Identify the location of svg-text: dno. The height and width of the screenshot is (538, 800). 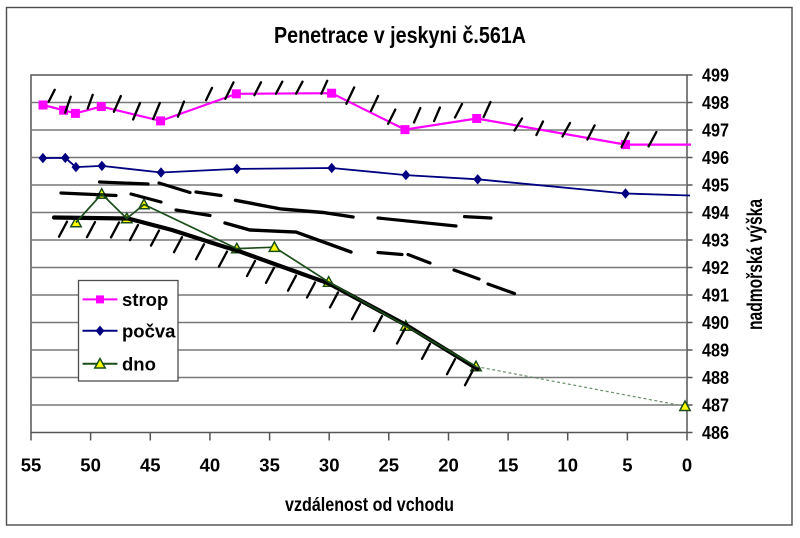
(139, 363).